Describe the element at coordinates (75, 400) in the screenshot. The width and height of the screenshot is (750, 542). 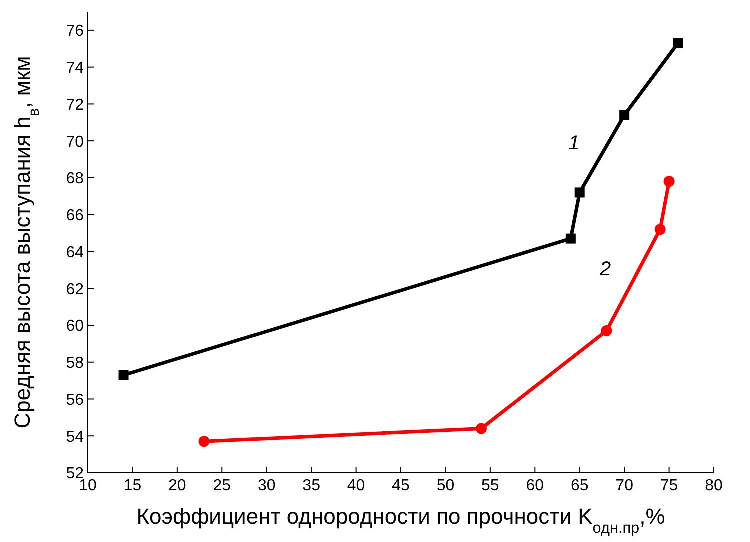
I see `y-tick-label: 56` at that location.